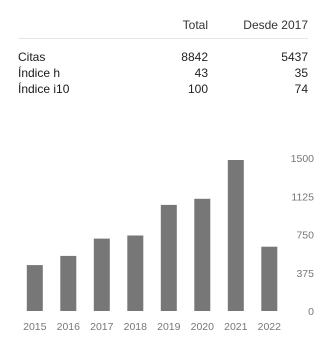 This screenshot has height=344, width=320. What do you see at coordinates (235, 235) in the screenshot?
I see `bar-2021` at bounding box center [235, 235].